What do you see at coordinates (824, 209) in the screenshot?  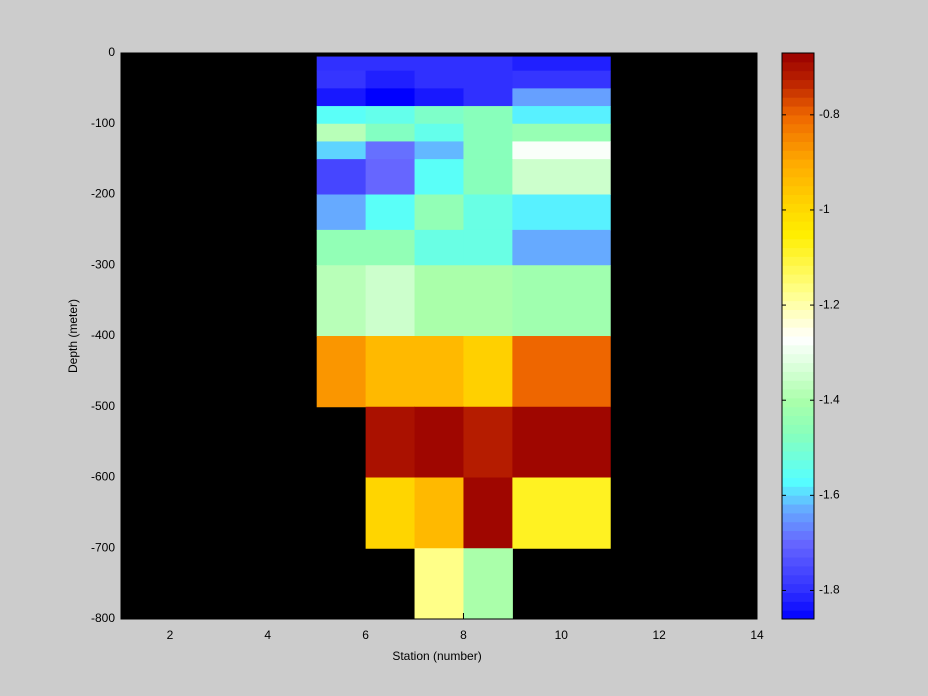 I see `colorbar-tick-label: -1` at bounding box center [824, 209].